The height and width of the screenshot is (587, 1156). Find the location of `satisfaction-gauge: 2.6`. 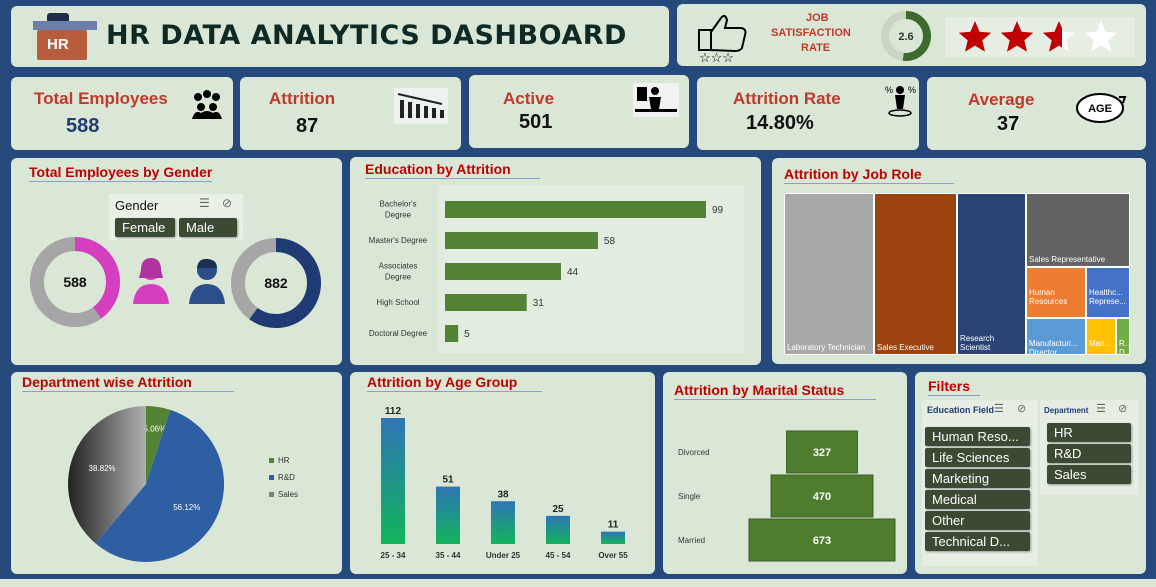

satisfaction-gauge: 2.6 is located at coordinates (906, 36).